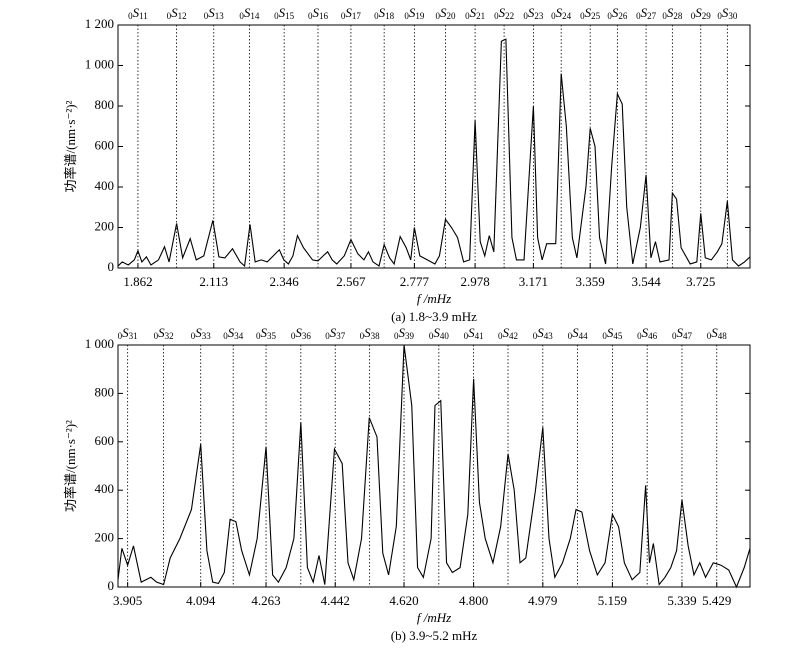 The width and height of the screenshot is (800, 649). What do you see at coordinates (137, 281) in the screenshot?
I see `x-tick-label: 1.862` at bounding box center [137, 281].